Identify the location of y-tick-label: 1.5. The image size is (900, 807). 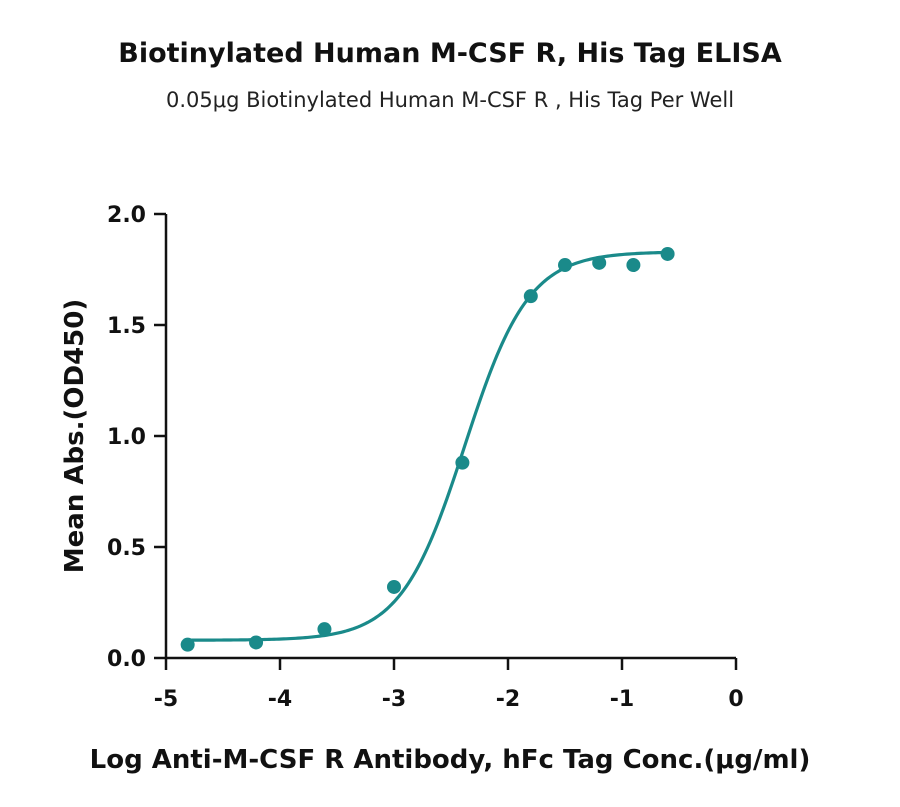
(126, 326).